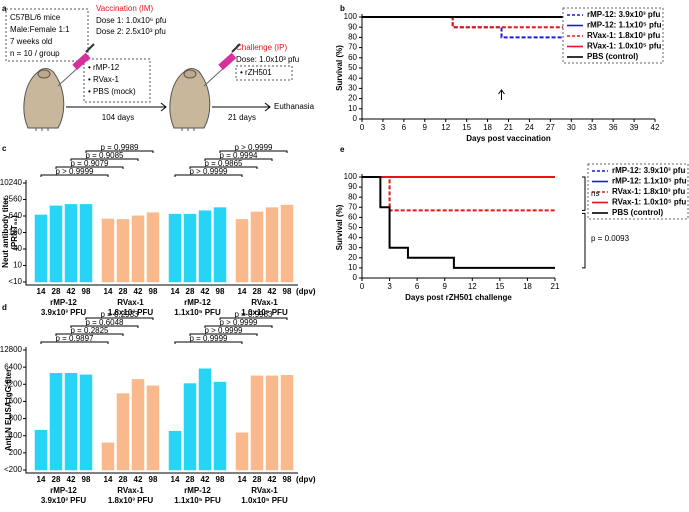  Describe the element at coordinates (294, 106) in the screenshot. I see `endpoint-label: Euthanasia` at that location.